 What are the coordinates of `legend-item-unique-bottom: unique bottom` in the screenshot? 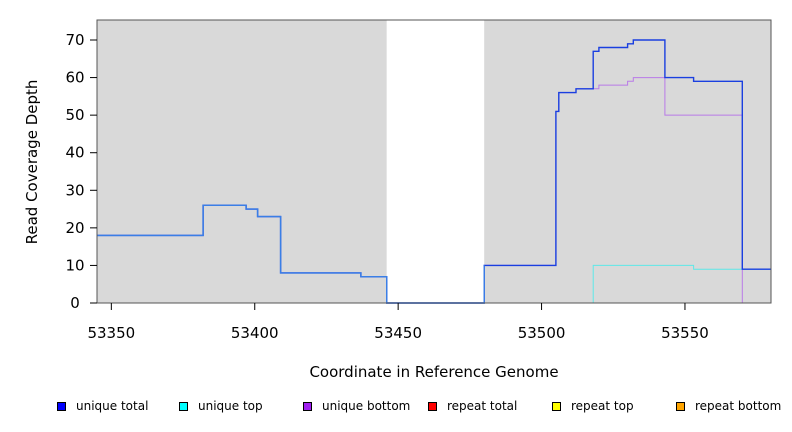 It's located at (356, 406).